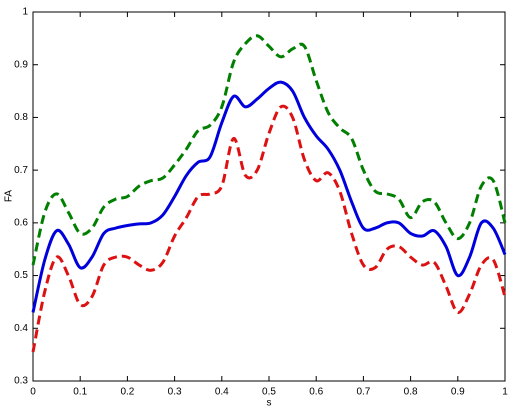  I want to click on x-tick-label: 0.2, so click(127, 392).